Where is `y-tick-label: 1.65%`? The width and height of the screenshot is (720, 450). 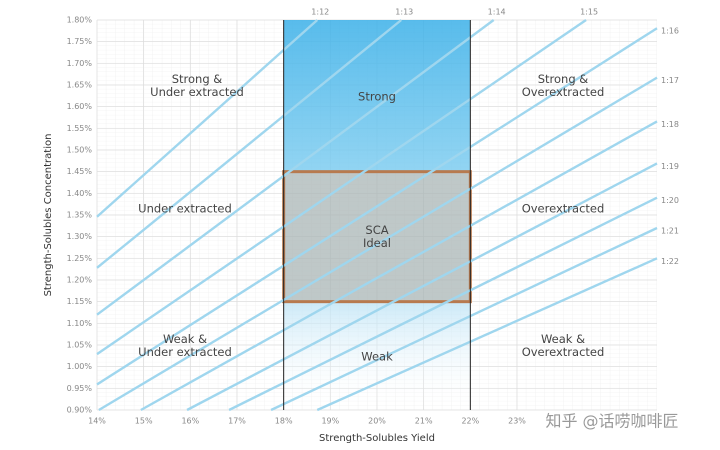
y-tick-label: 1.65% is located at coordinates (80, 85).